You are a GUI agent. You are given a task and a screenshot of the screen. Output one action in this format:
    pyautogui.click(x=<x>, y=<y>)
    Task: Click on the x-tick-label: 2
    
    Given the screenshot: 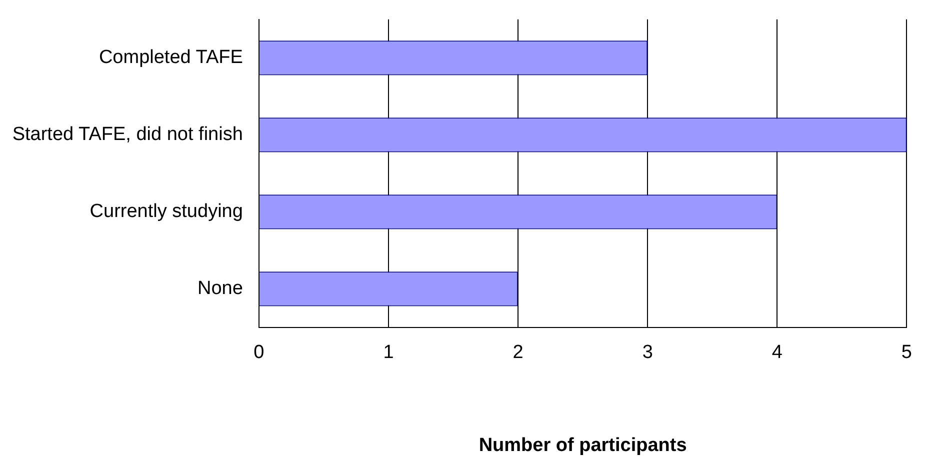 What is the action you would take?
    pyautogui.click(x=518, y=353)
    